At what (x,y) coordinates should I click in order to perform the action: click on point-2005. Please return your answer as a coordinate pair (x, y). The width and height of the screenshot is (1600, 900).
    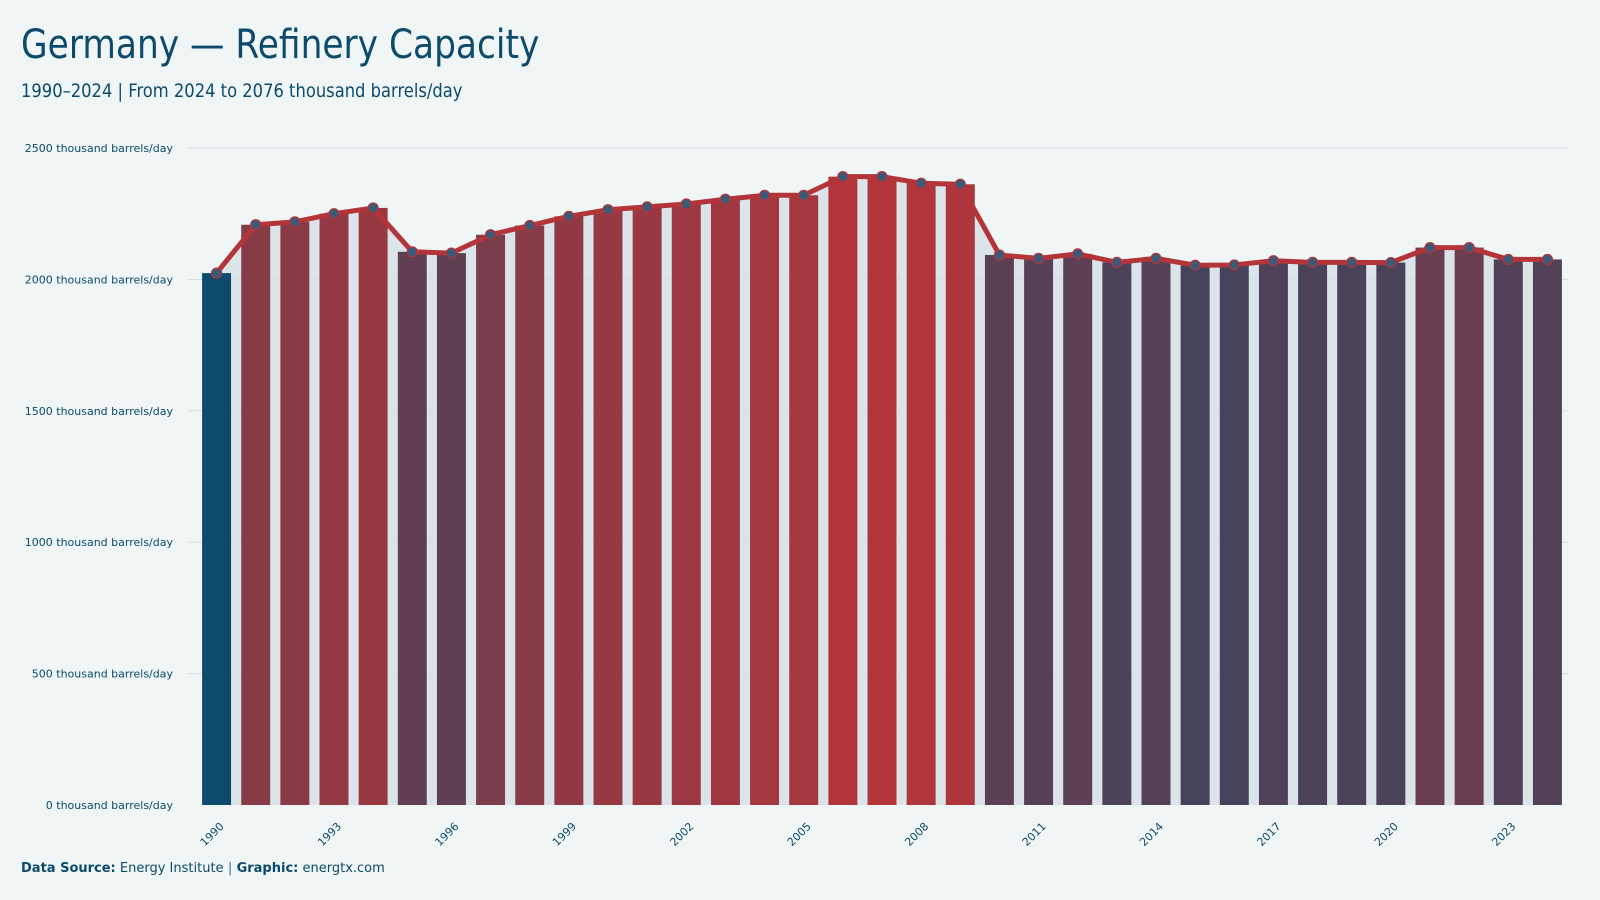
    Looking at the image, I should click on (804, 195).